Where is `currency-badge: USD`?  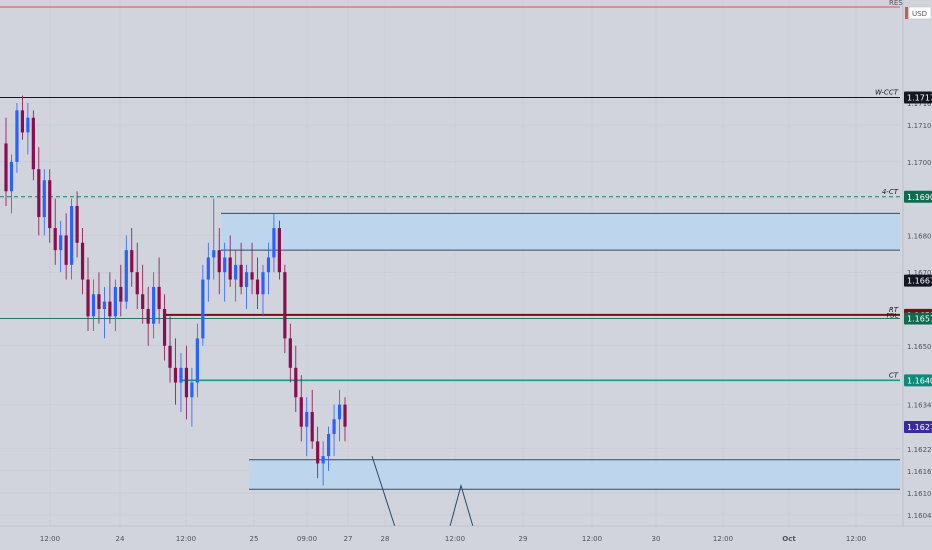
currency-badge: USD is located at coordinates (918, 13).